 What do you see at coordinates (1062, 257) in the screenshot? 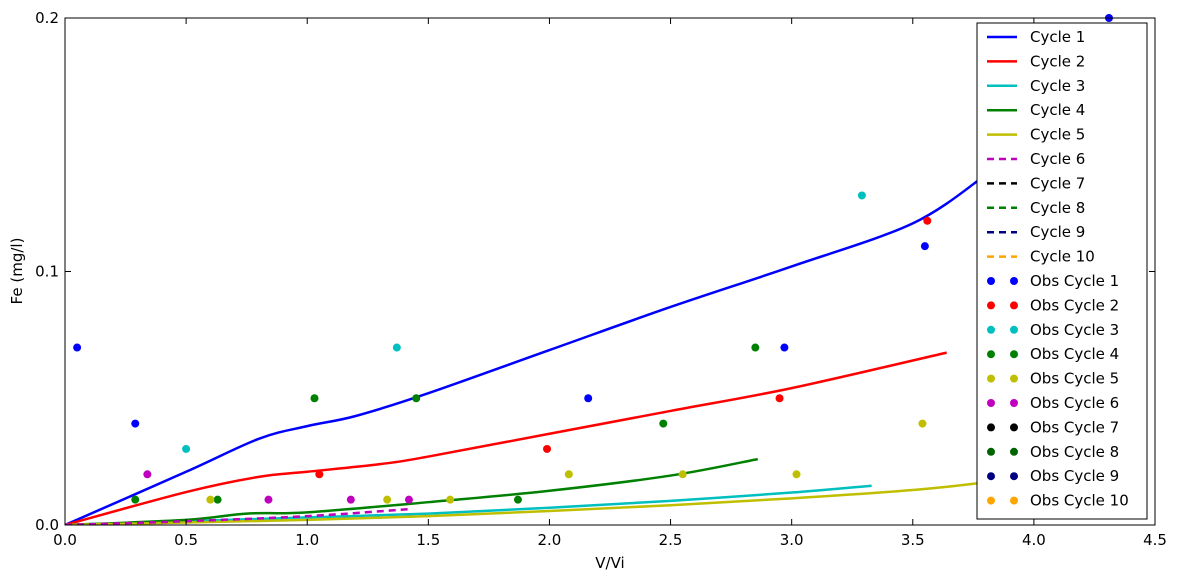
I see `legend-label-cycle-10: Cycle 10` at bounding box center [1062, 257].